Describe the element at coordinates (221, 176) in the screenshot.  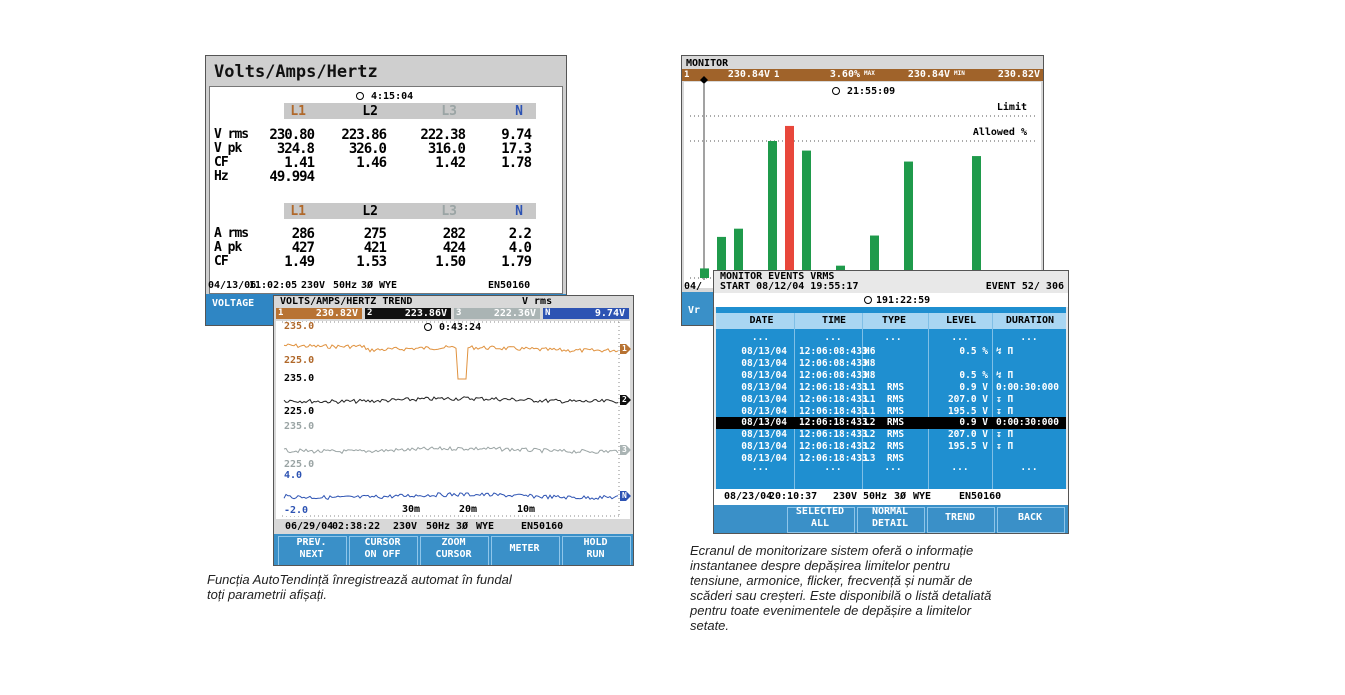
I see `row-label: Hz` at that location.